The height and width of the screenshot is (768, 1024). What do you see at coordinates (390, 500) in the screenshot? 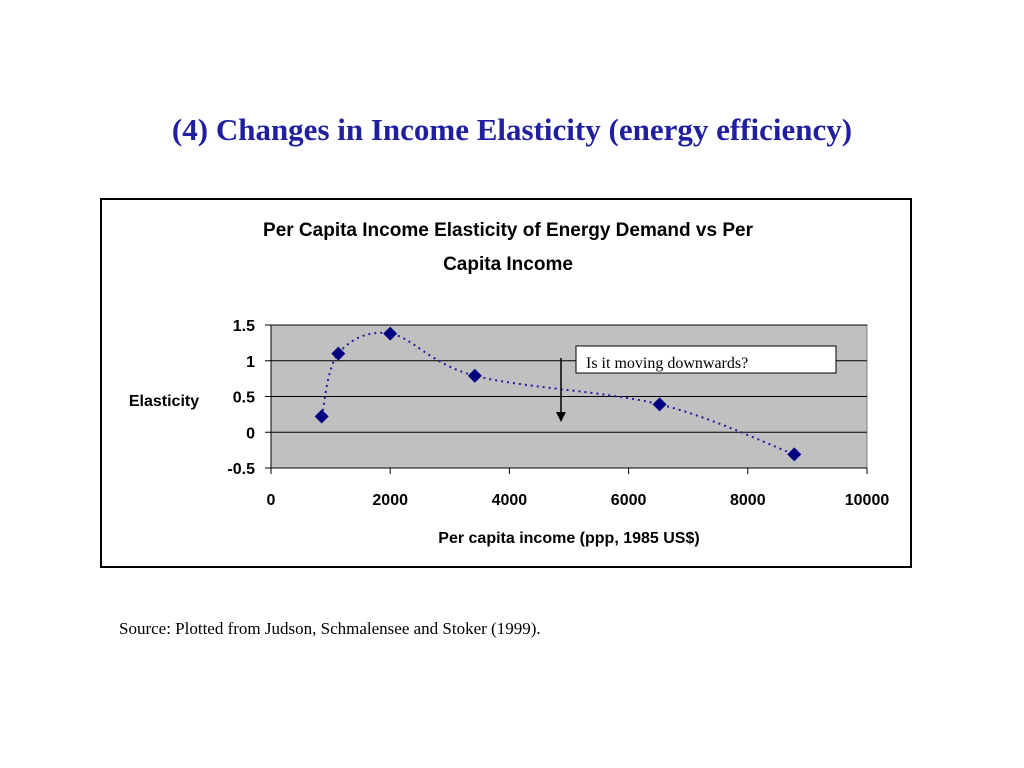
I see `x-tick-label: 2000` at bounding box center [390, 500].